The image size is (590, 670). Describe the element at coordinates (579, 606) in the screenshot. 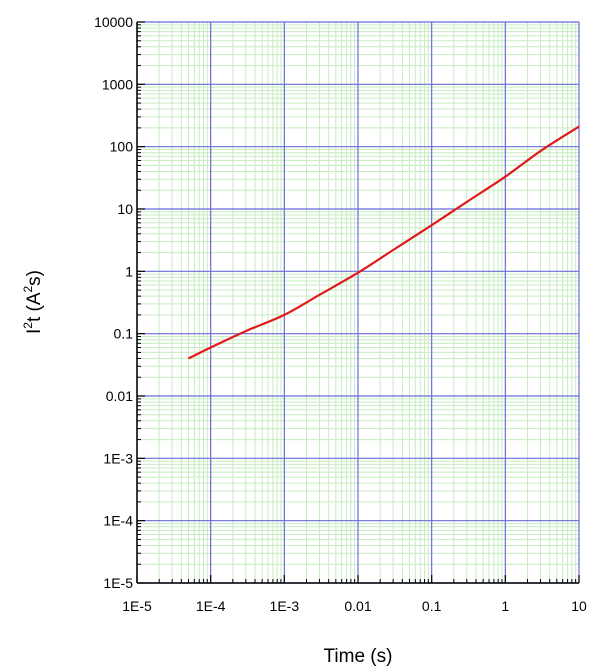

I see `x-tick-label: 10` at that location.